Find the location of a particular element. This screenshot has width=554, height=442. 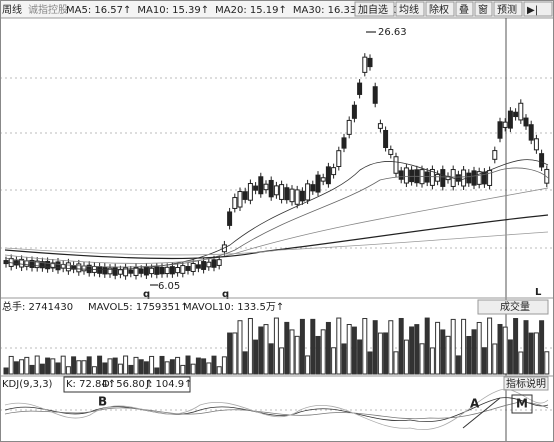

toolbar-button-label: 窗 is located at coordinates (483, 9).